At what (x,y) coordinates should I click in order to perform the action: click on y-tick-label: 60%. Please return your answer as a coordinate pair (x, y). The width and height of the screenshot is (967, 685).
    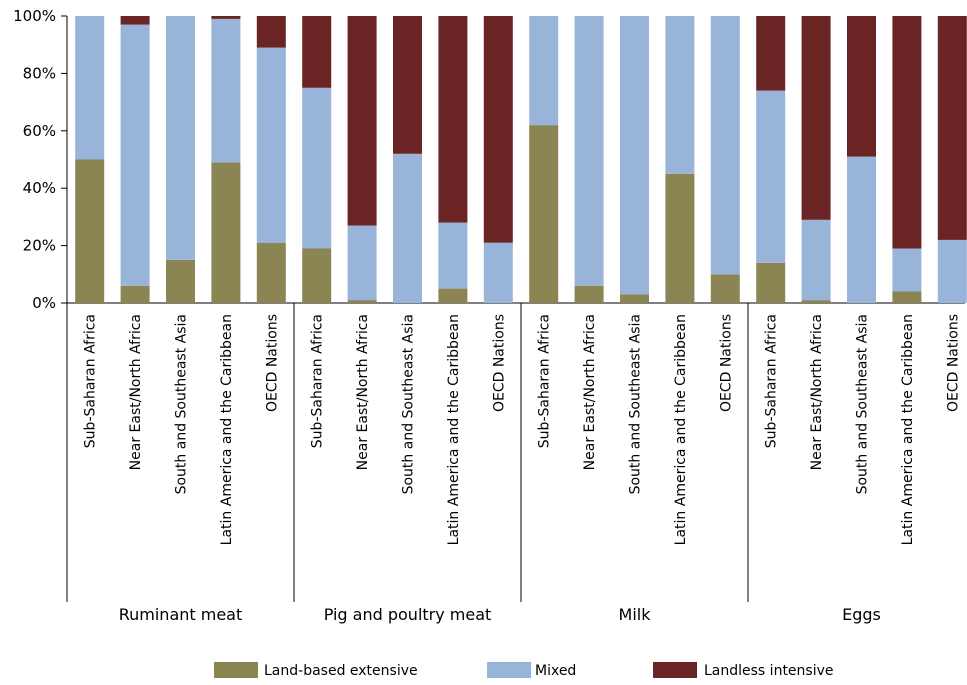
    Looking at the image, I should click on (39, 131).